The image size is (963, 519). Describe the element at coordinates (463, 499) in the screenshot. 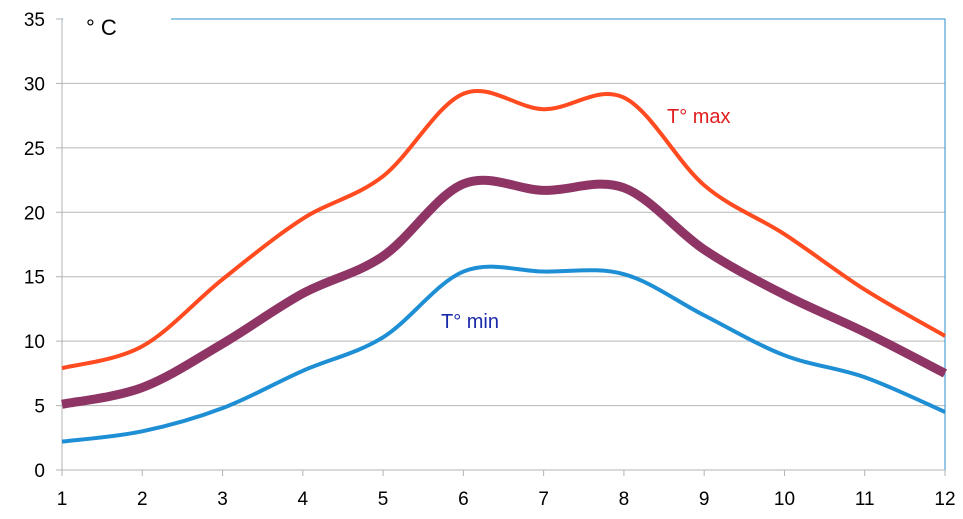

I see `x-tick-label-6: 6` at that location.